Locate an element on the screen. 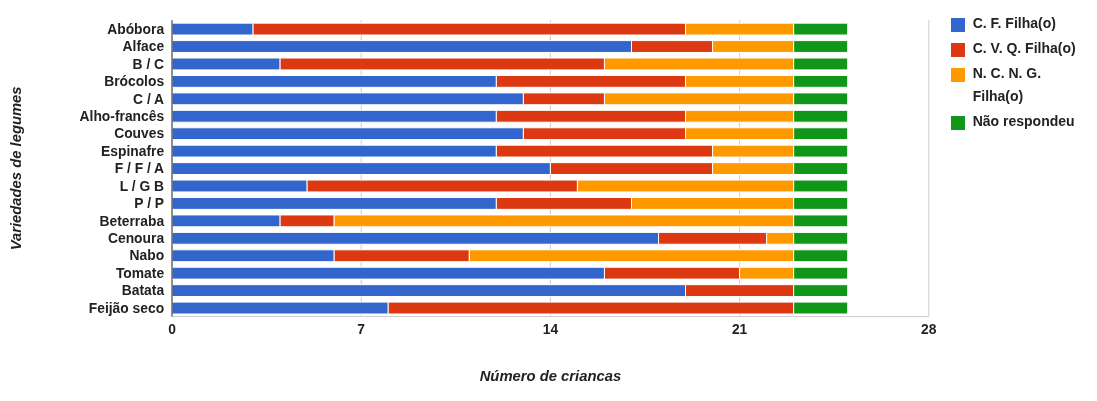  y-tick-label: Alface is located at coordinates (143, 46).